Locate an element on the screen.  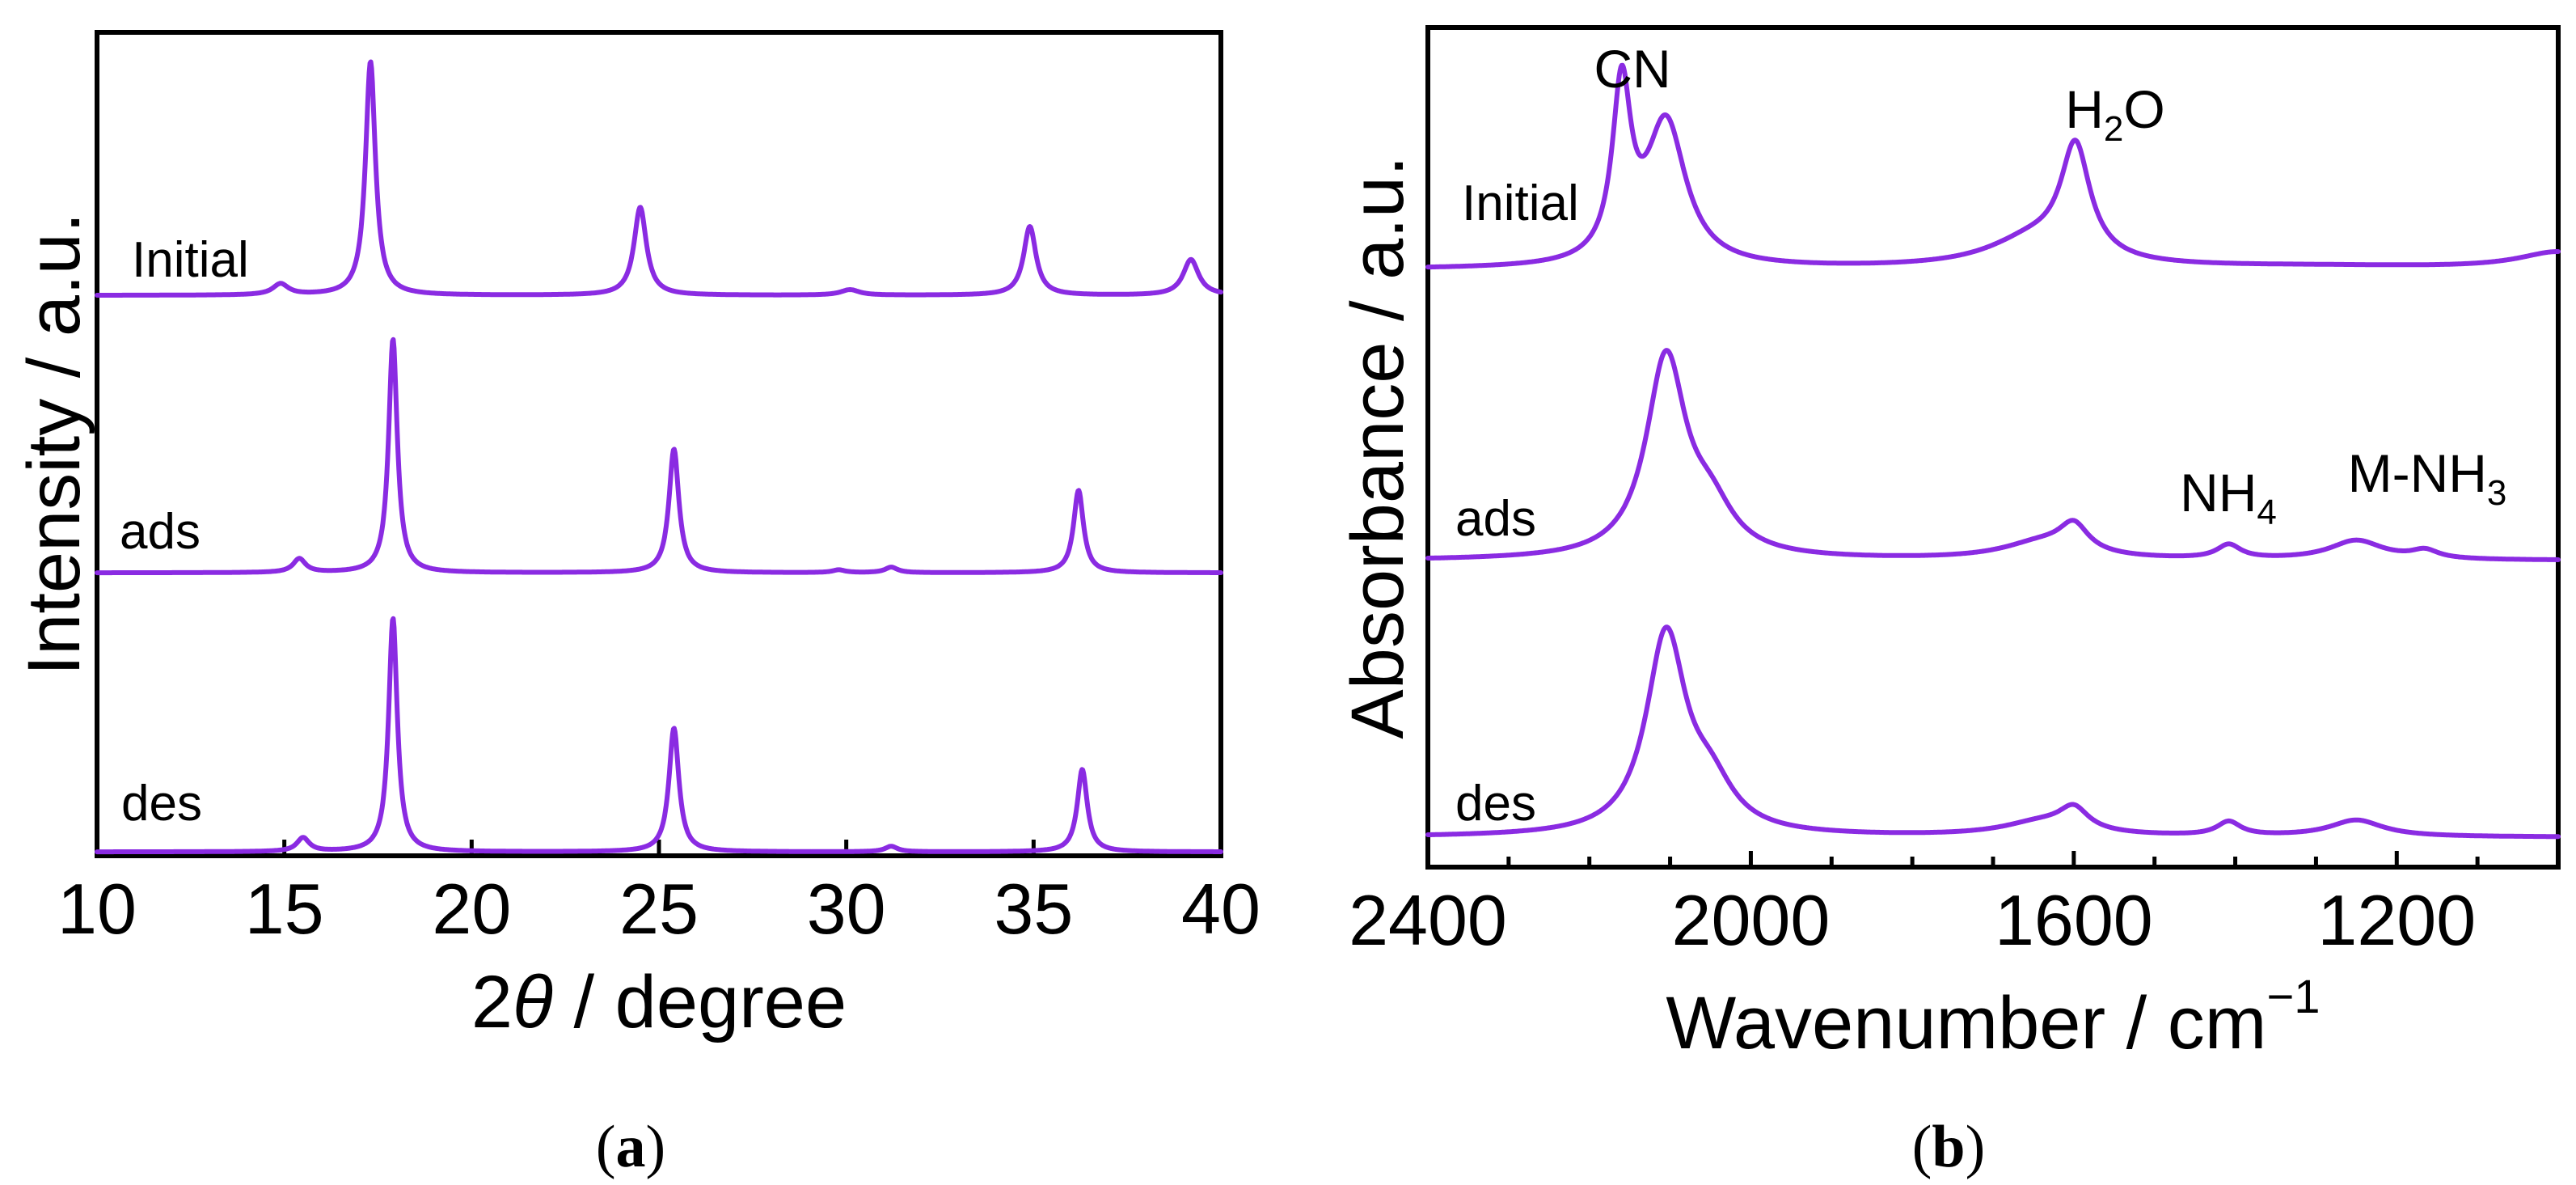
panel-b-series-labels: Initial ads des is located at coordinates (1517, 504).